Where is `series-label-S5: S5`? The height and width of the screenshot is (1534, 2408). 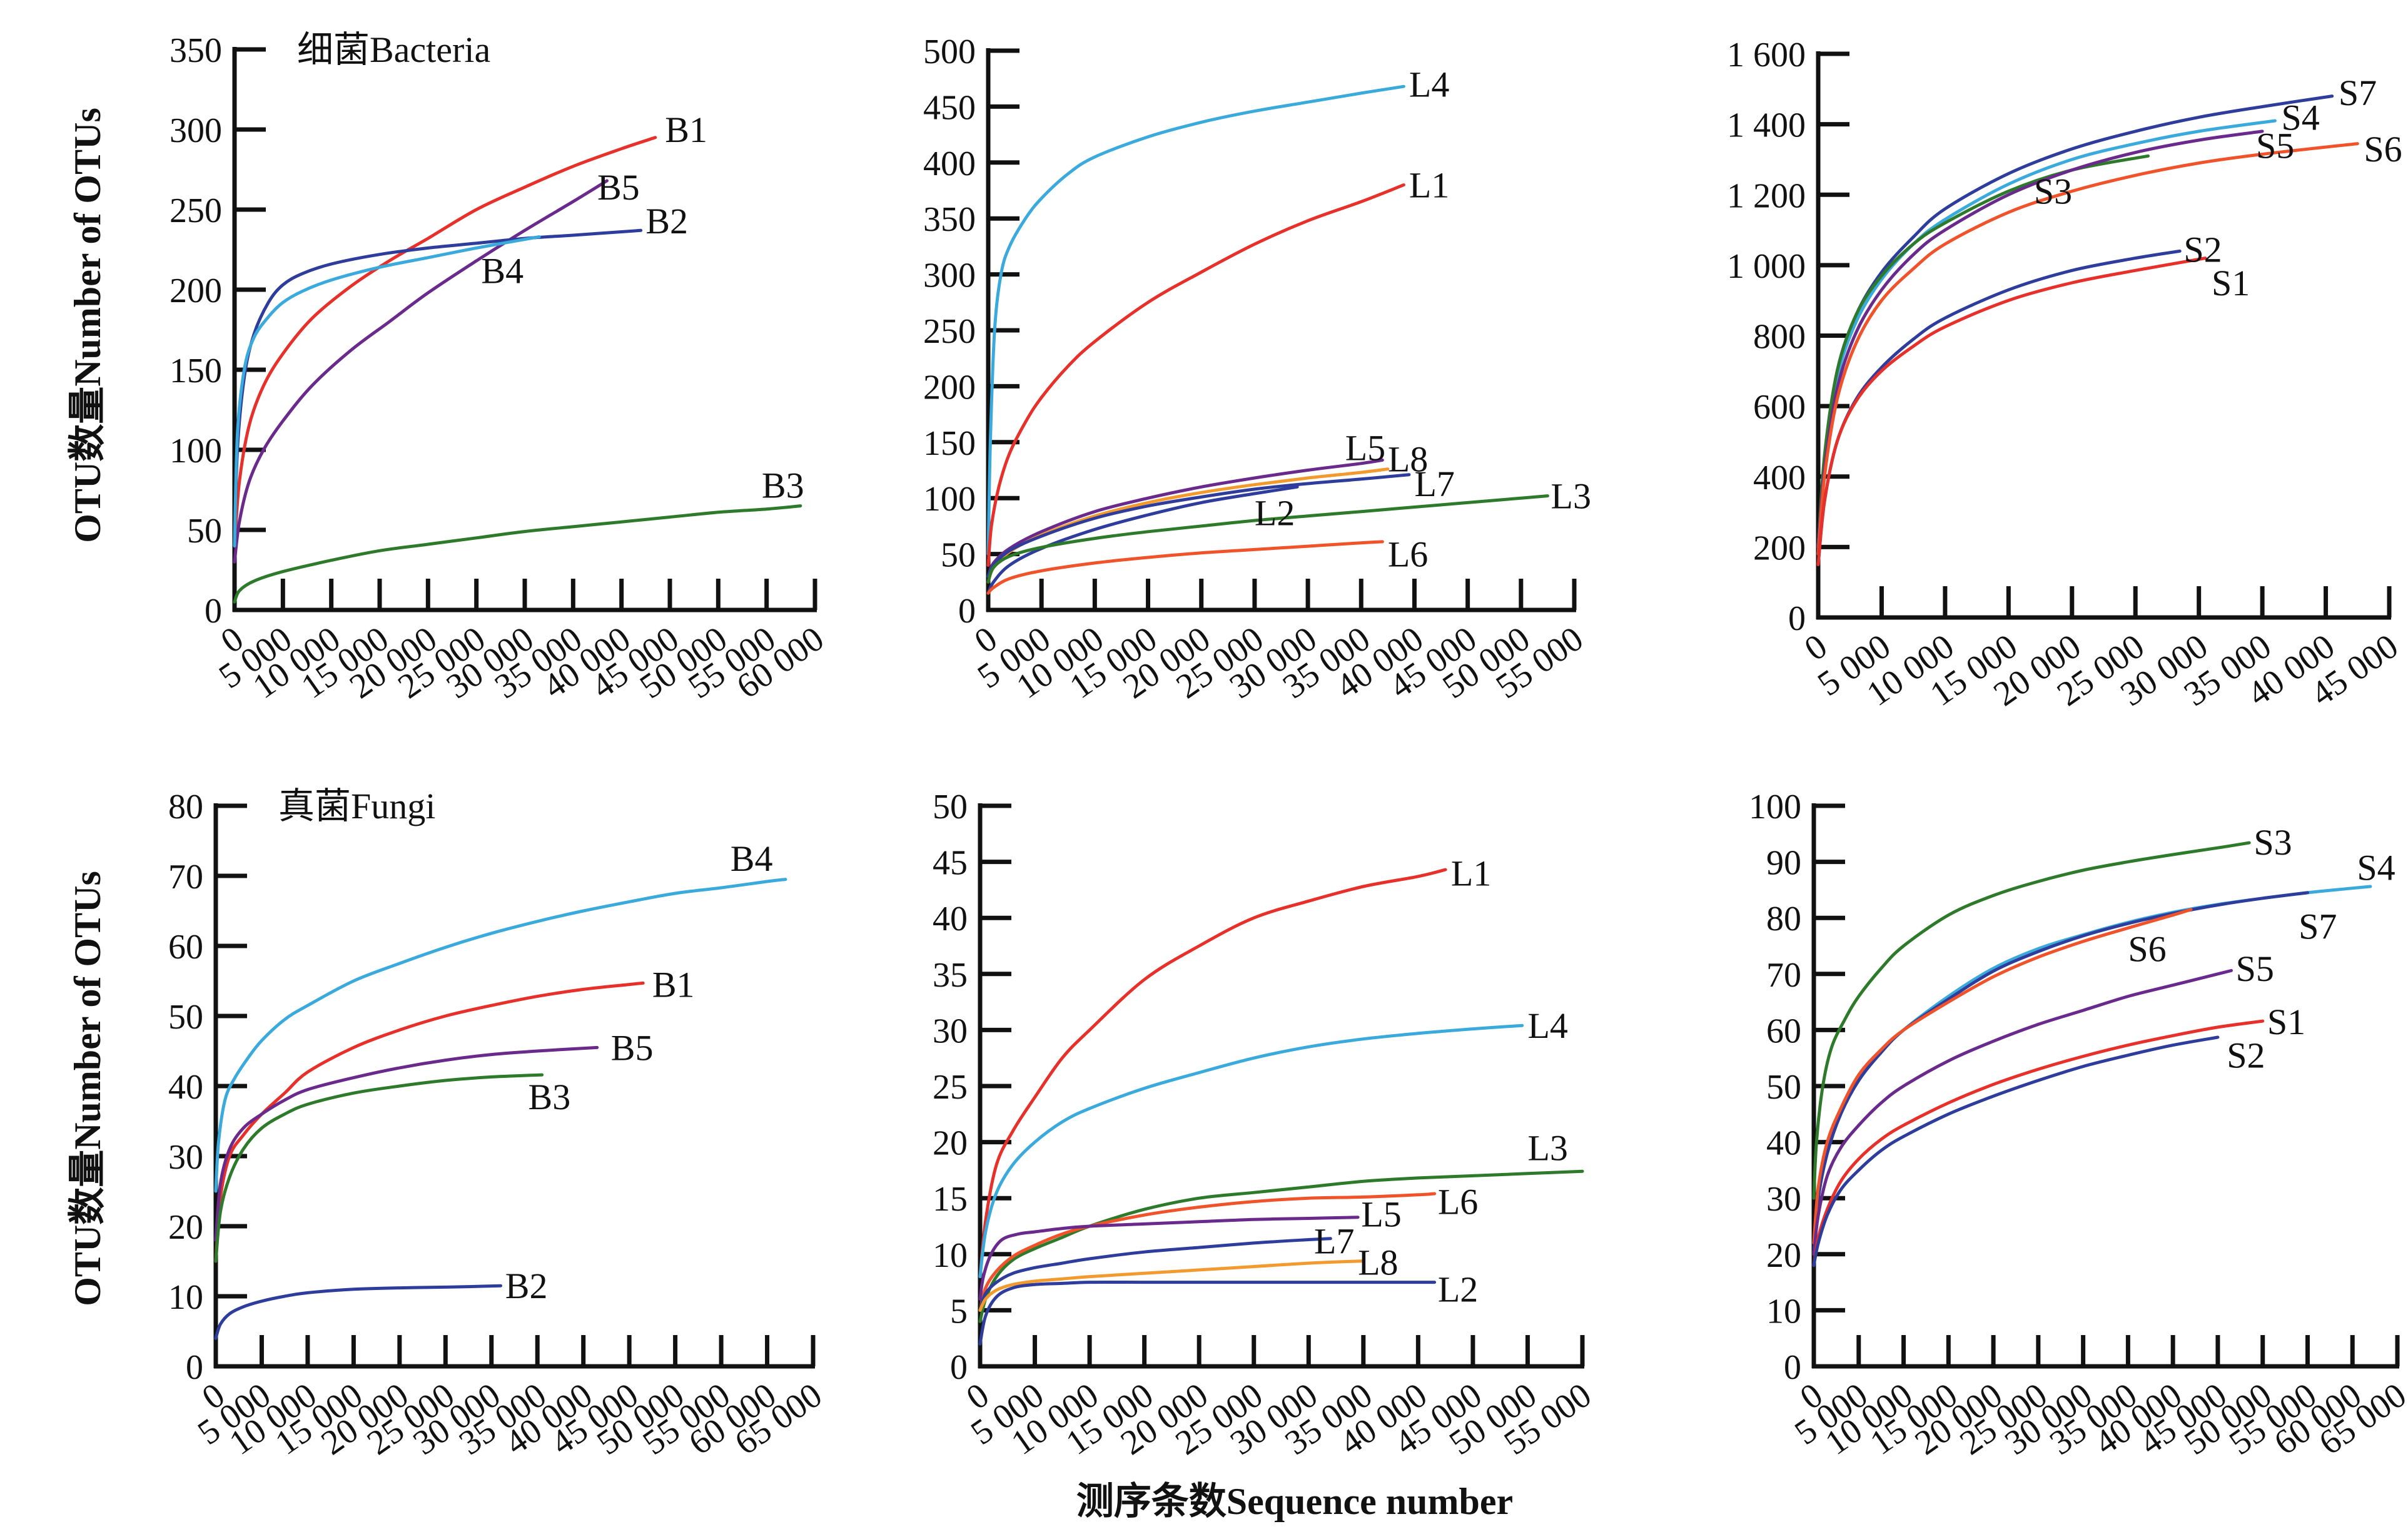
series-label-S5: S5 is located at coordinates (2275, 145).